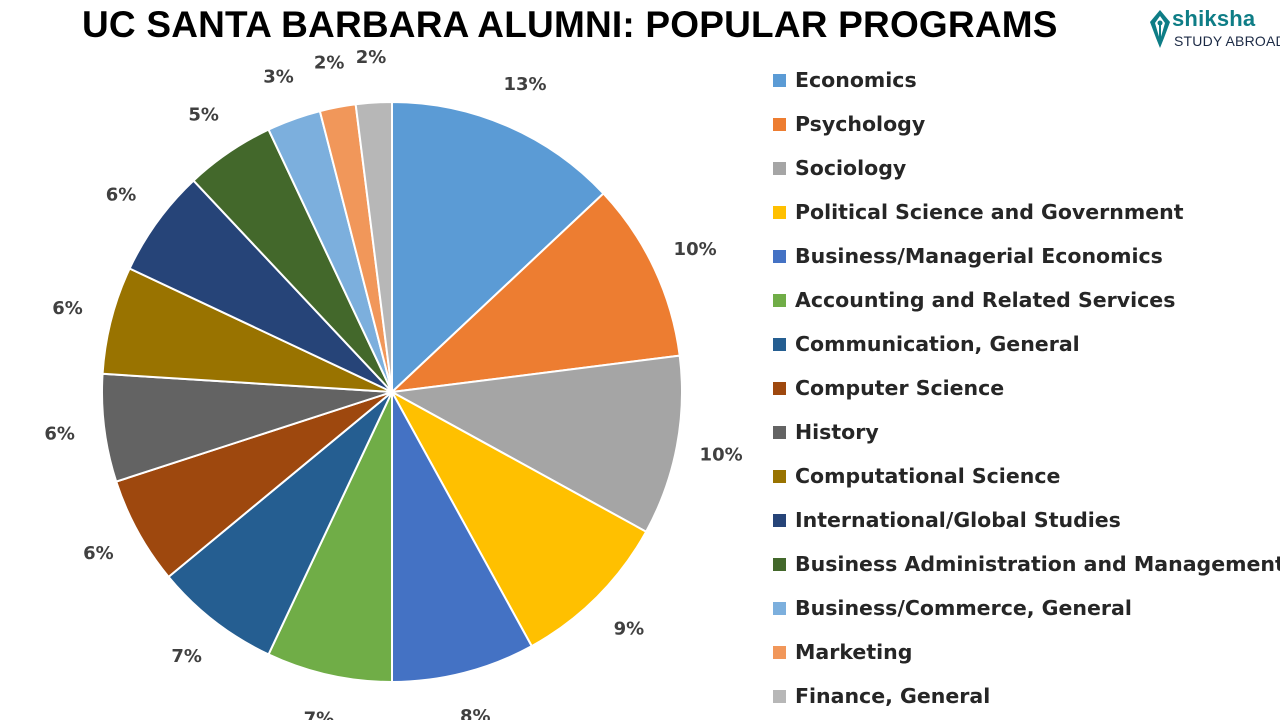 The image size is (1280, 720). What do you see at coordinates (535, 444) in the screenshot?
I see `pie-slice-sociology` at bounding box center [535, 444].